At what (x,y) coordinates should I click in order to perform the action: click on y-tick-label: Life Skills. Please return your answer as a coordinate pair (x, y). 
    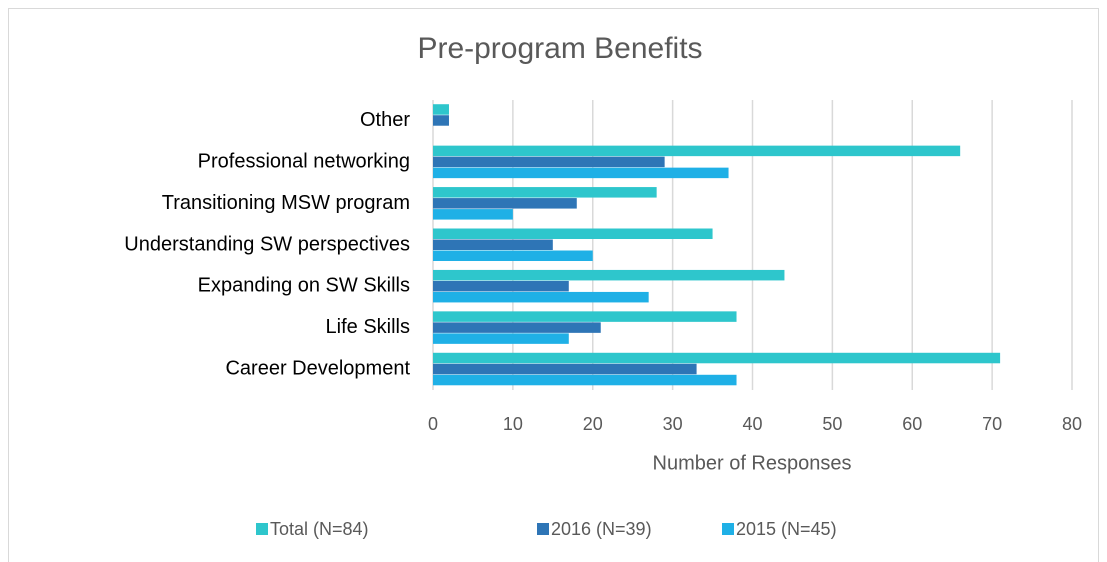
    Looking at the image, I should click on (368, 327).